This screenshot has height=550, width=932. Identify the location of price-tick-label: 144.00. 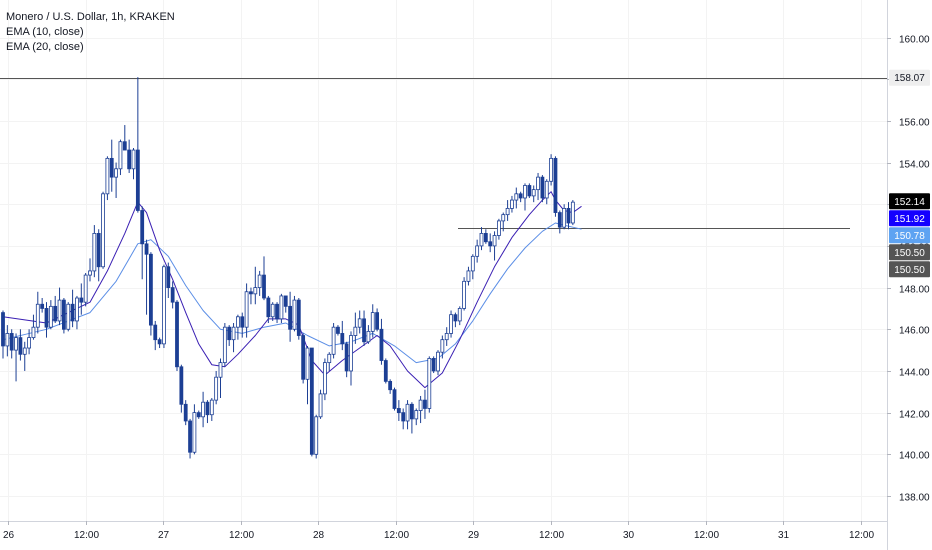
(914, 373).